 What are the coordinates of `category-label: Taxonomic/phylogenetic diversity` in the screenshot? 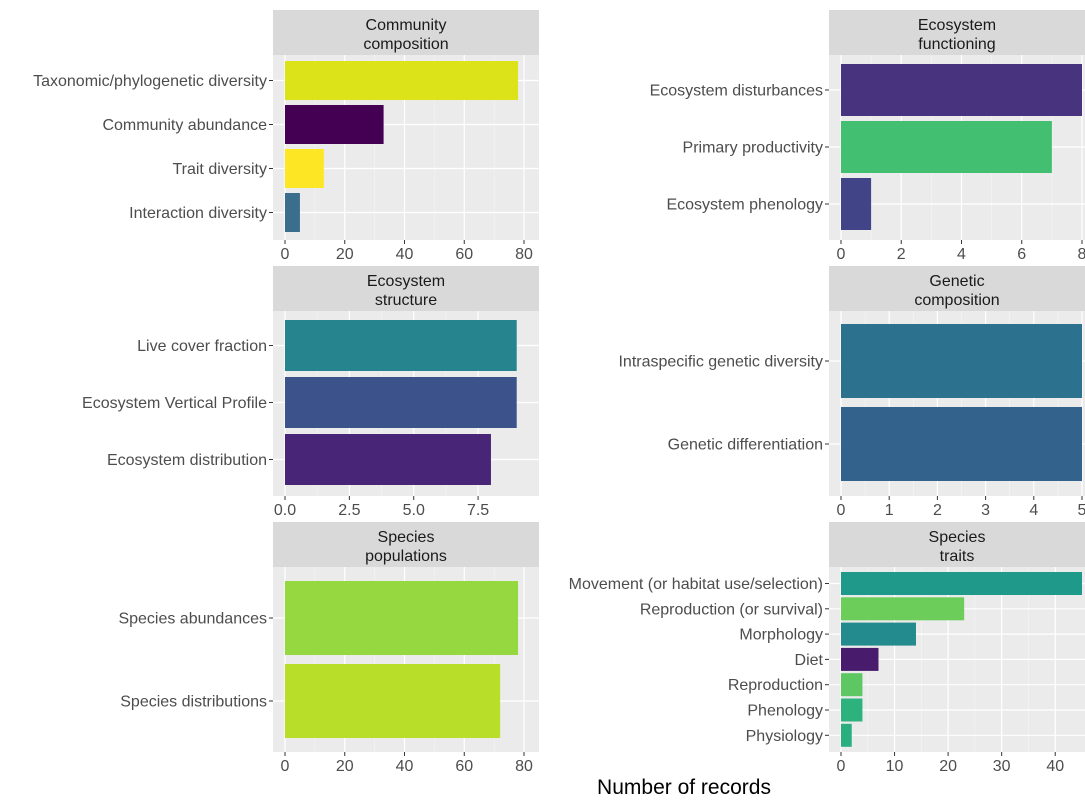 It's located at (150, 81).